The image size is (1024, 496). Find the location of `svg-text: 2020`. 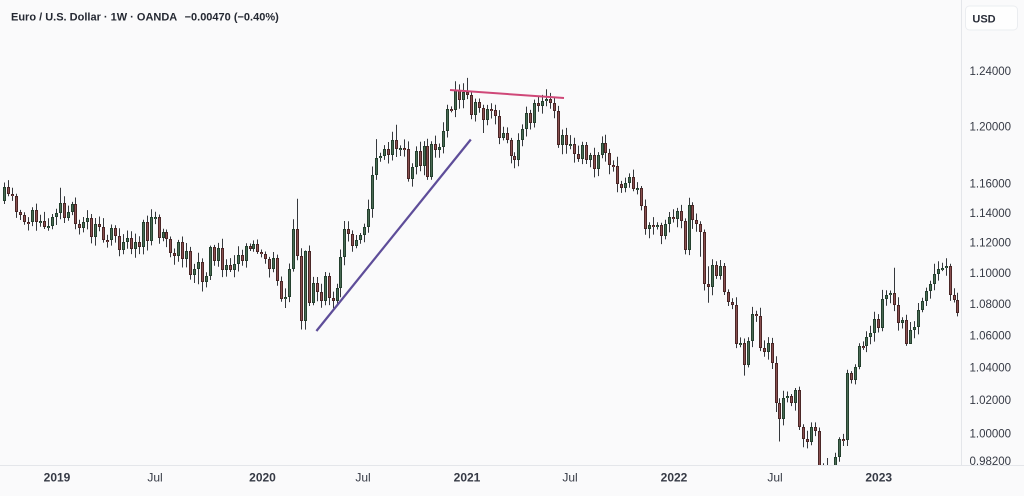

svg-text: 2020 is located at coordinates (262, 478).